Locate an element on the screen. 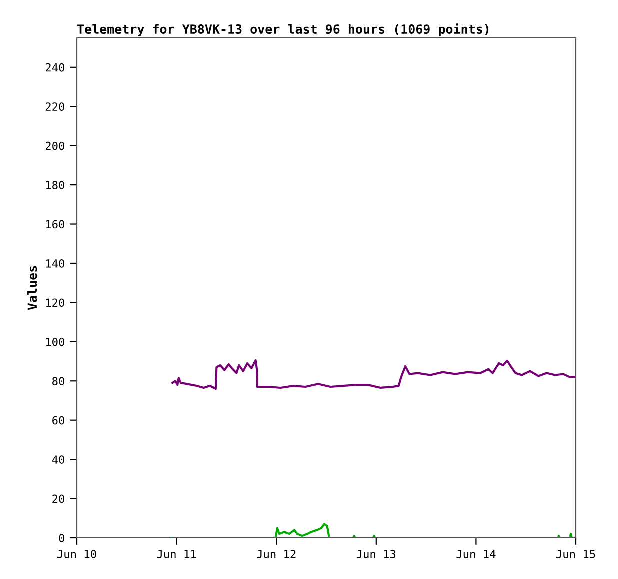 Image resolution: width=618 pixels, height=579 pixels. y-tick-label: 0 is located at coordinates (61, 538).